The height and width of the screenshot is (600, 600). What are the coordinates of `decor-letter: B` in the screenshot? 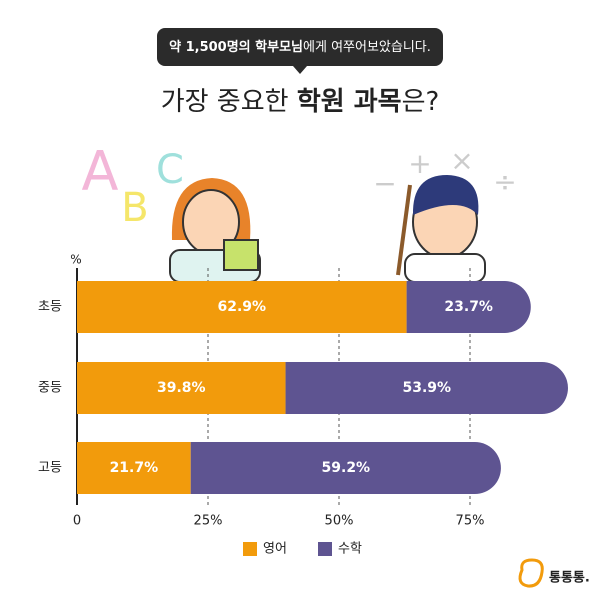 It's located at (134, 208).